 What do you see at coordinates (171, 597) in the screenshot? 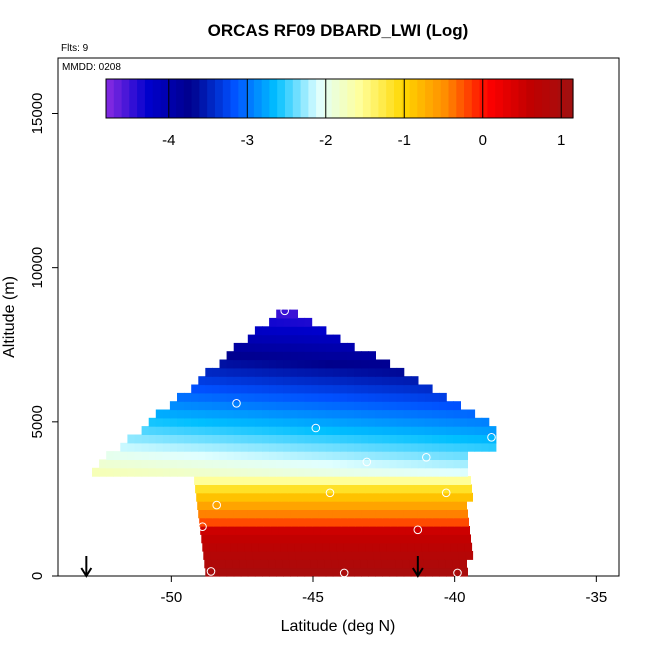
I see `x-tick-label: -50` at bounding box center [171, 597].